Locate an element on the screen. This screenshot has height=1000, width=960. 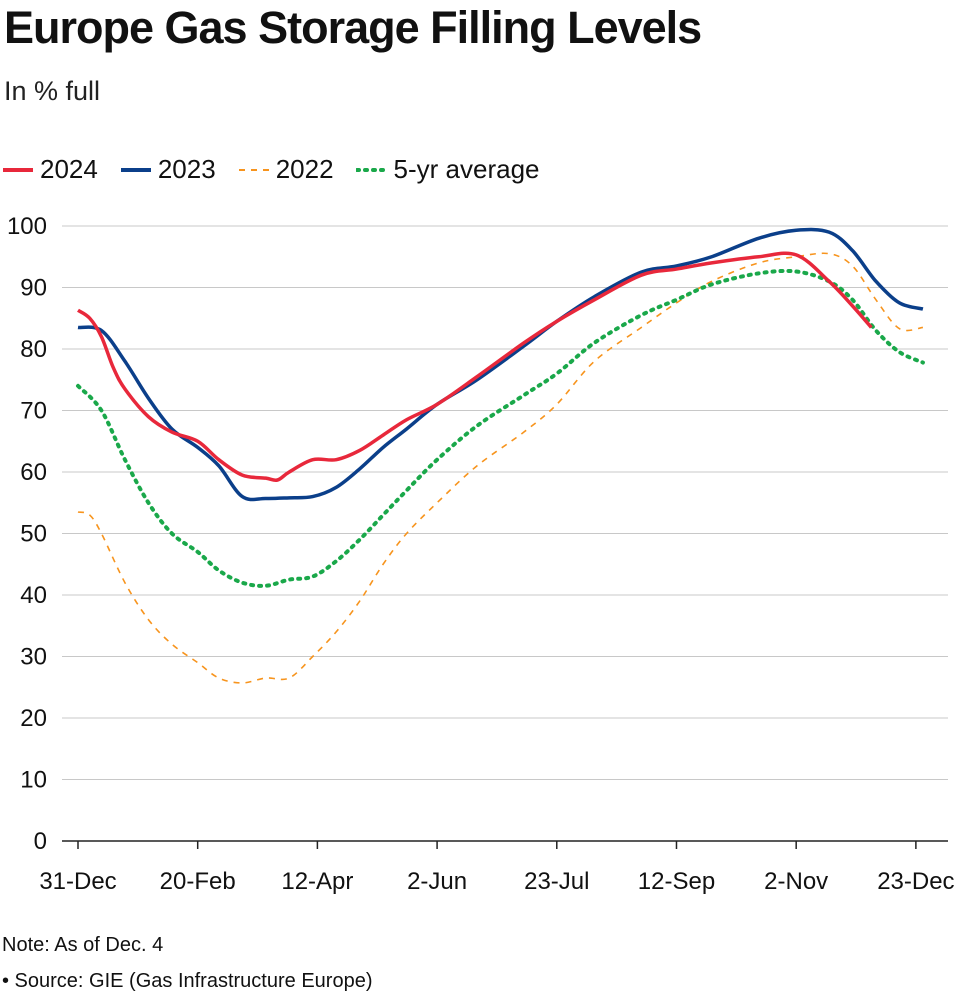
legend-item: 2024 is located at coordinates (50, 169).